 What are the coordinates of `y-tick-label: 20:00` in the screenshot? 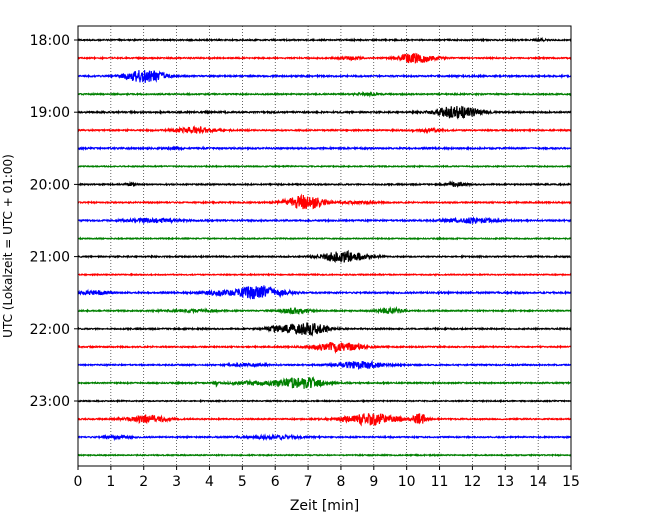 It's located at (50, 185).